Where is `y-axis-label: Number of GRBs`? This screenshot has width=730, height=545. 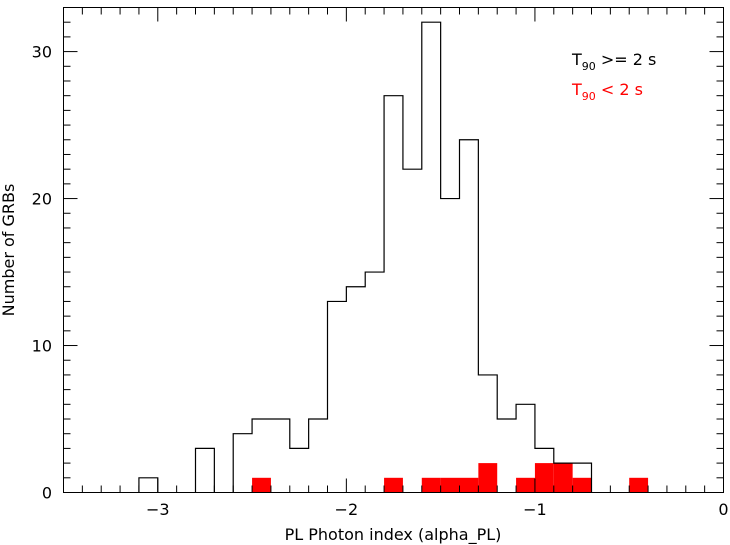
y-axis-label: Number of GRBs is located at coordinates (9, 250).